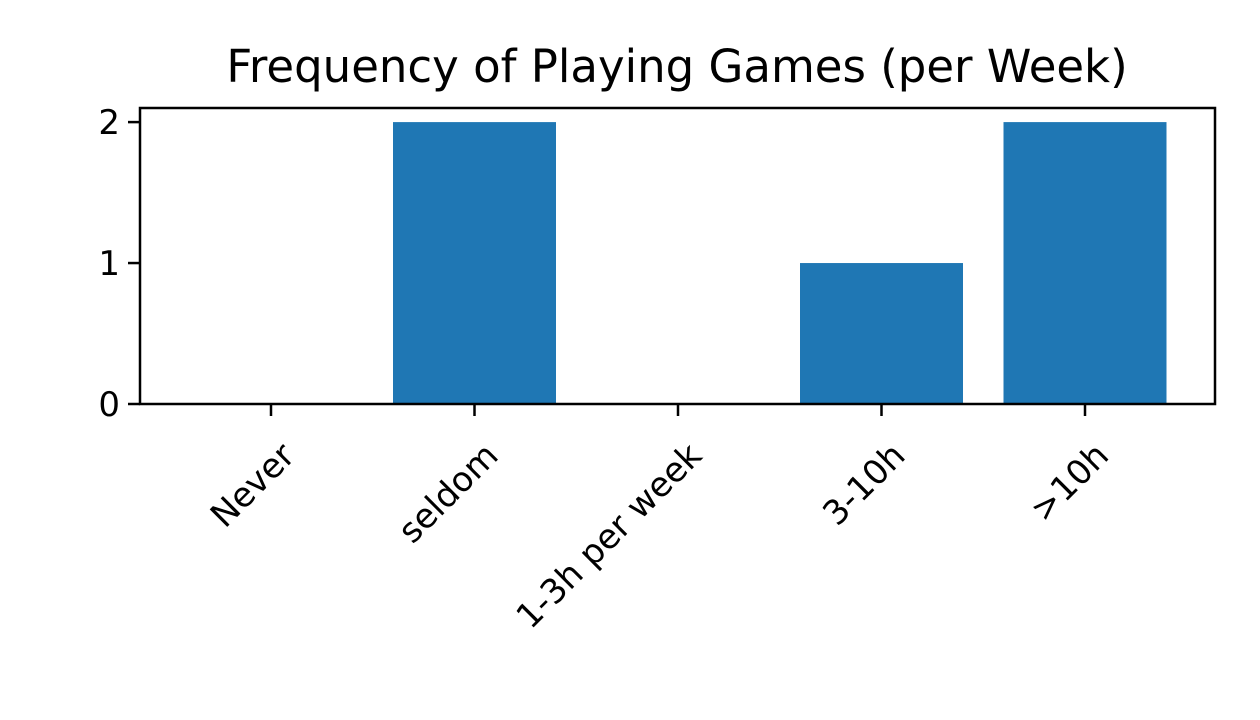 This screenshot has height=720, width=1260. I want to click on y-tick-label: 2, so click(109, 123).